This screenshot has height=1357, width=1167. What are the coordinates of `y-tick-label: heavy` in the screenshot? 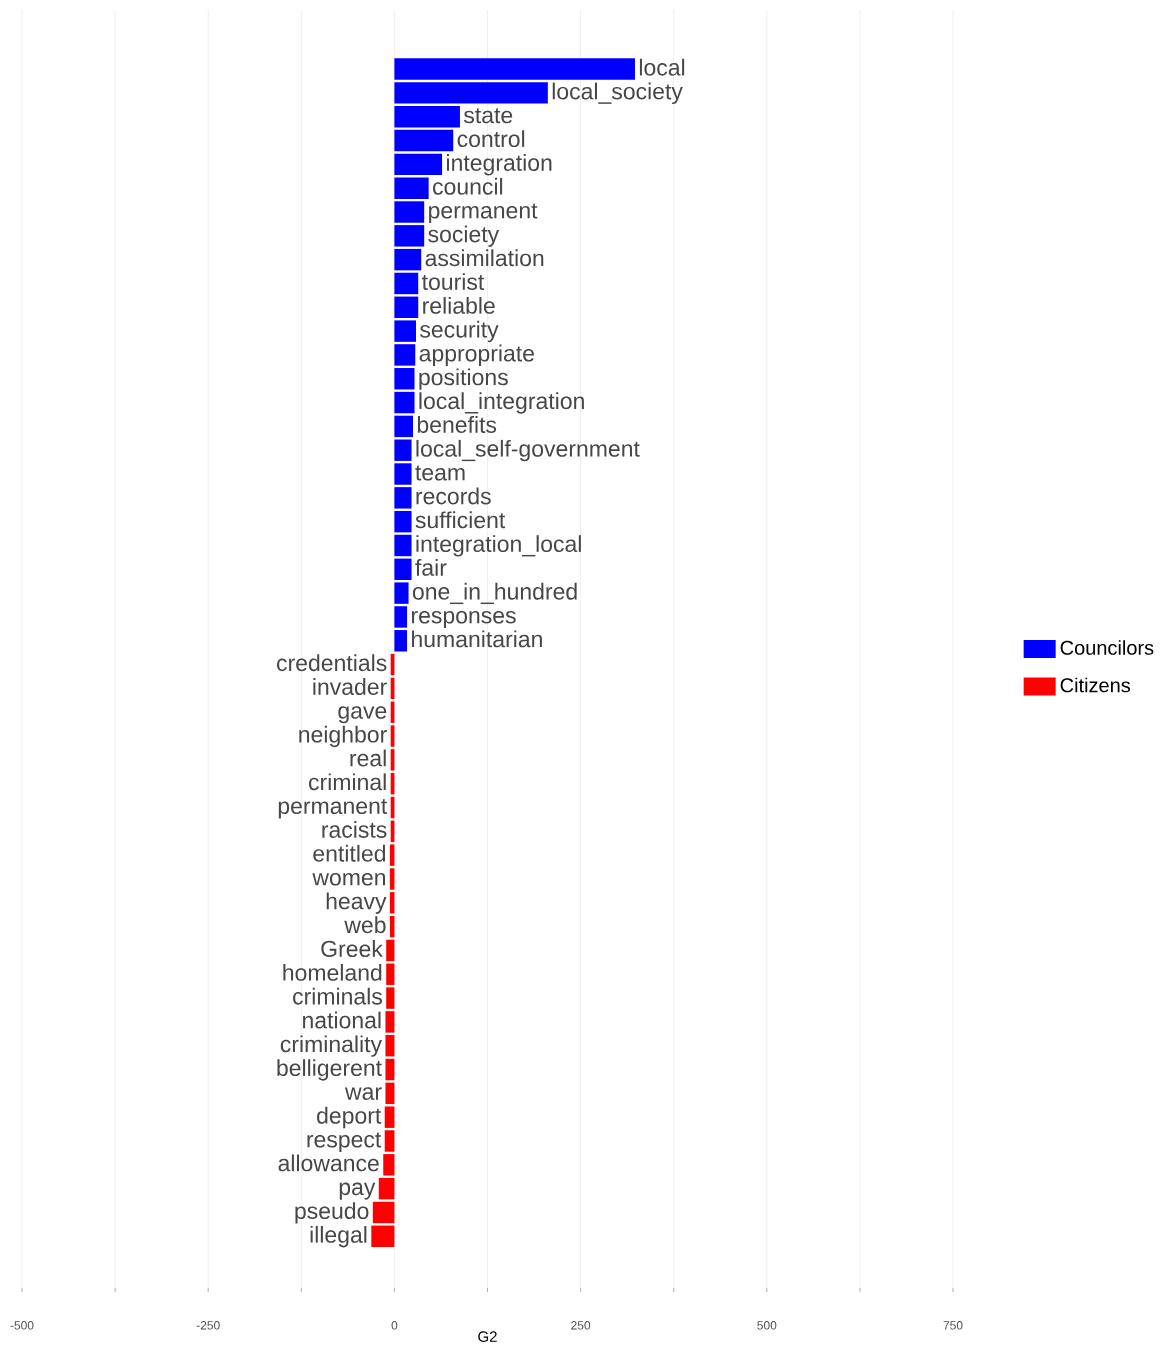 It's located at (356, 903).